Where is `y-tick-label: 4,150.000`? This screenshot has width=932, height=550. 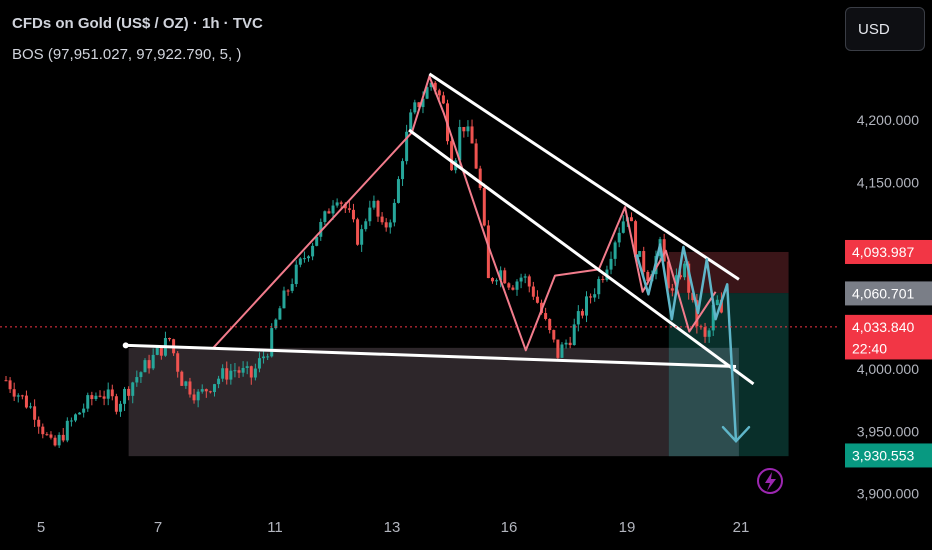 y-tick-label: 4,150.000 is located at coordinates (888, 182).